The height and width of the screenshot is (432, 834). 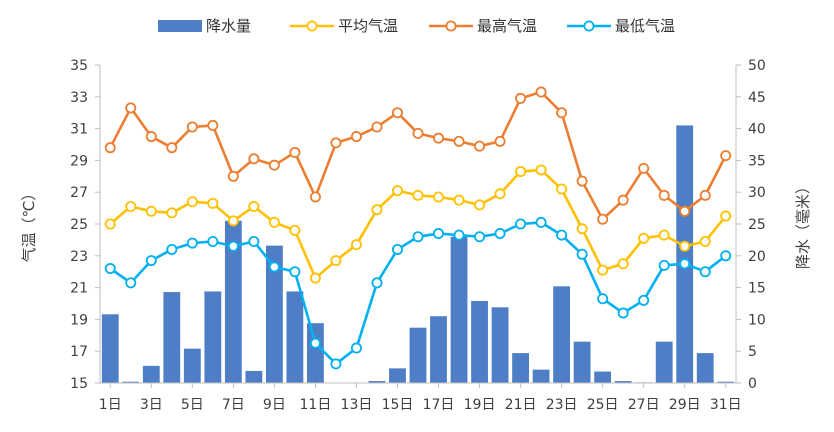 What do you see at coordinates (521, 405) in the screenshot?
I see `x-tick-label: 21日` at bounding box center [521, 405].